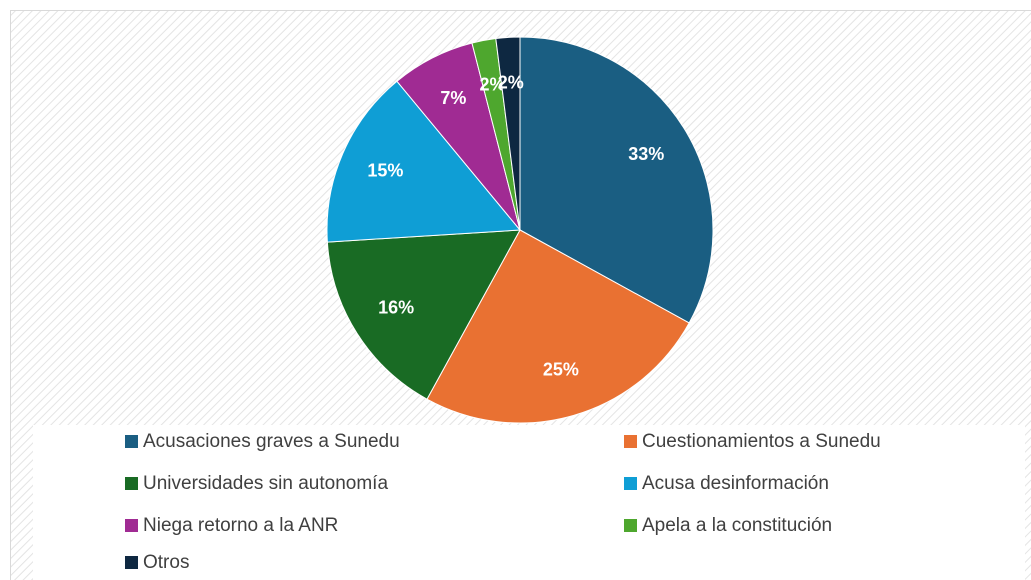 The width and height of the screenshot is (1031, 580). I want to click on legend-label: Acusa desinformación, so click(735, 483).